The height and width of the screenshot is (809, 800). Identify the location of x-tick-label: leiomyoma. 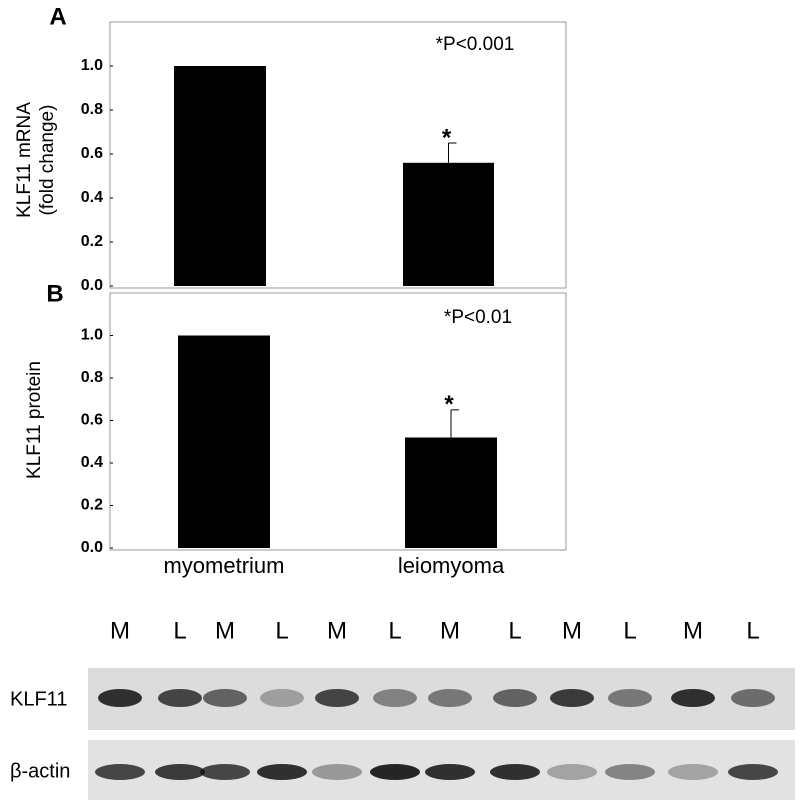
(451, 565).